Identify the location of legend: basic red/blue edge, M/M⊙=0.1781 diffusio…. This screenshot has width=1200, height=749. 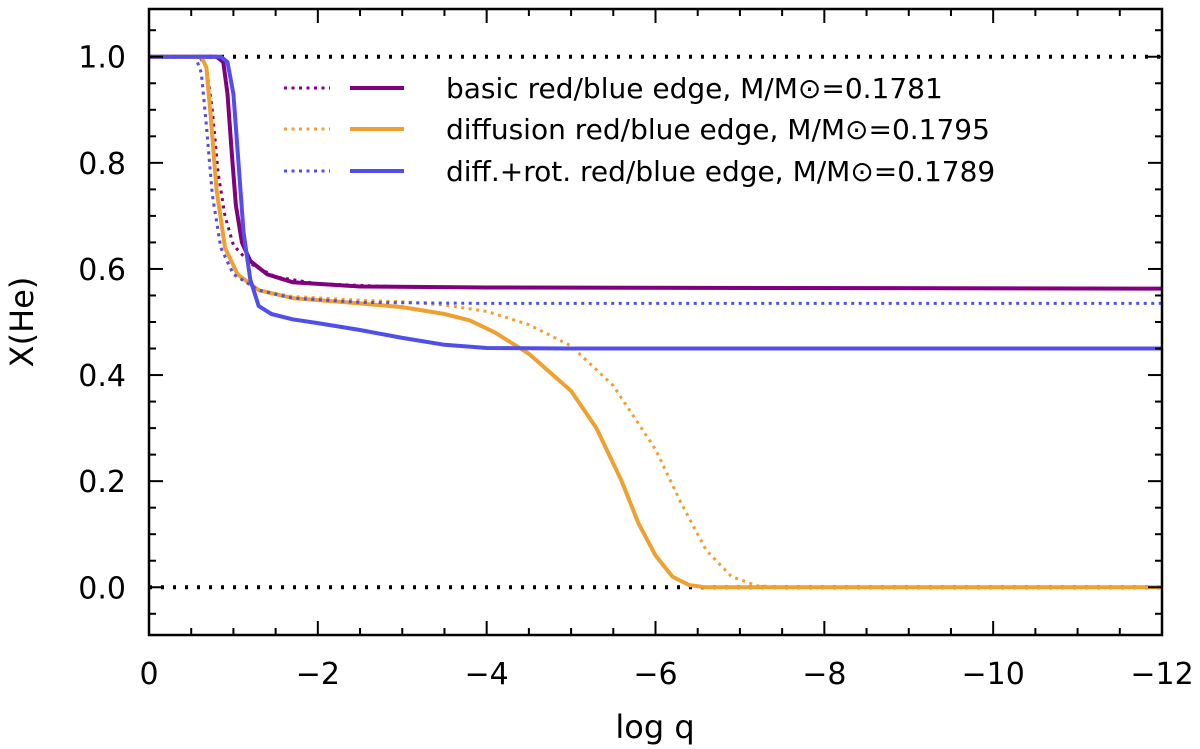
(639, 130).